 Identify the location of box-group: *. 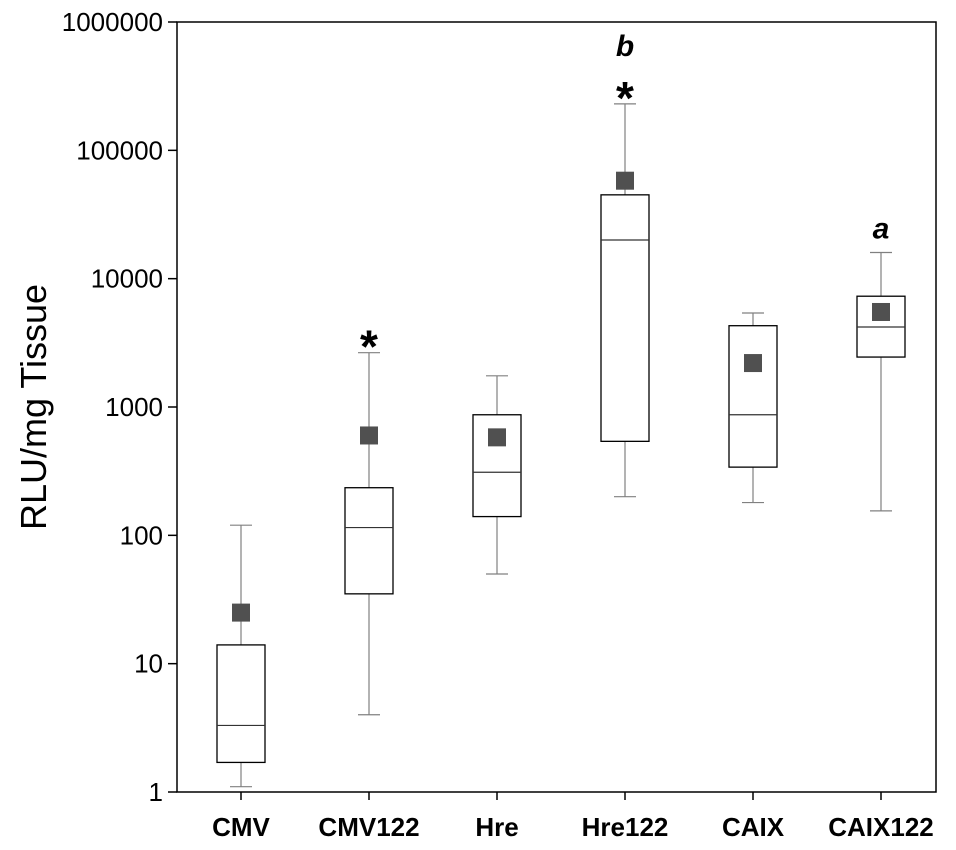
(369, 518).